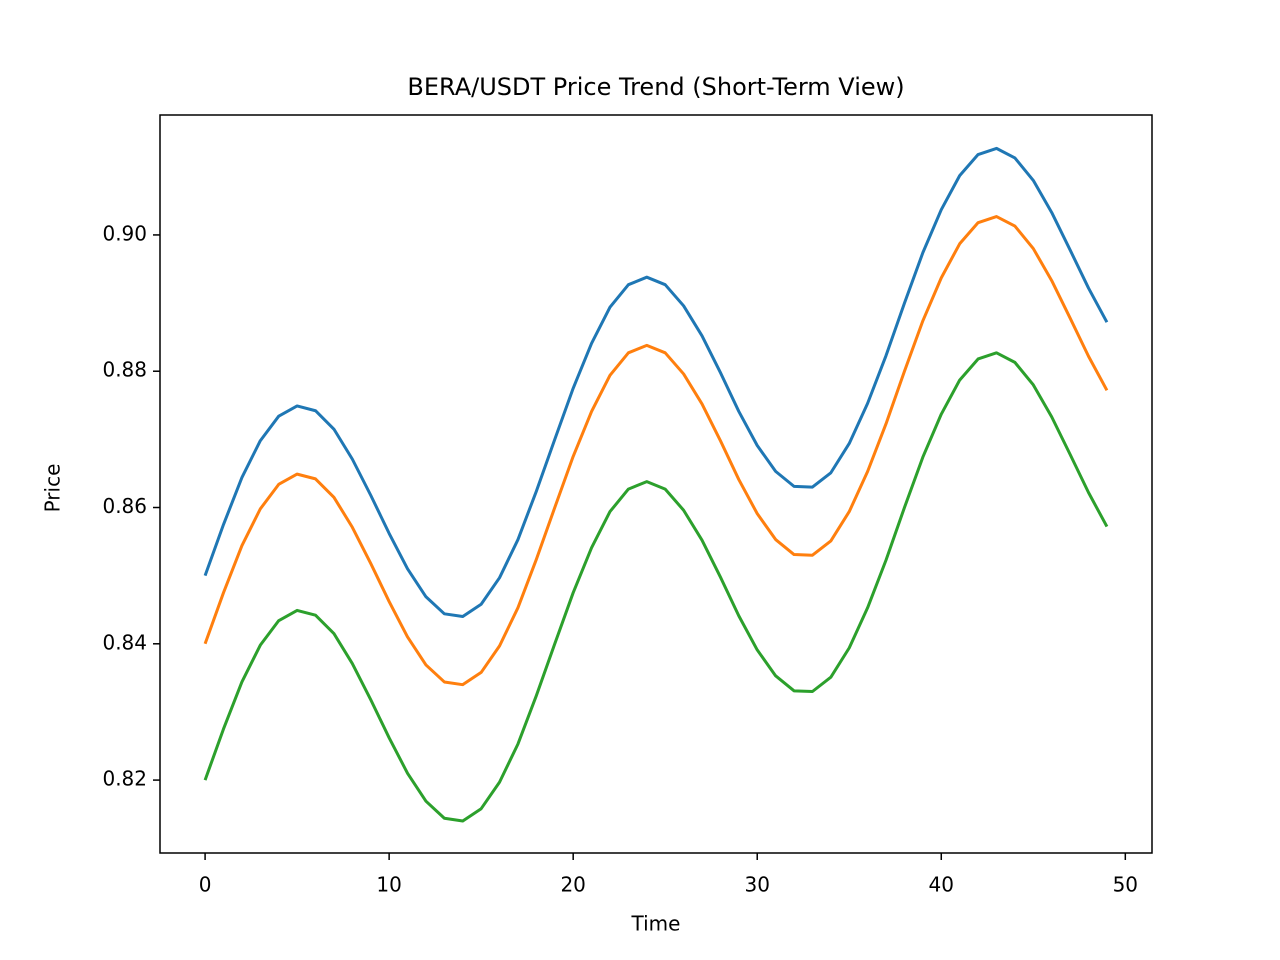  I want to click on chart-title: BERA/USDT Price Trend (Short-Term View), so click(655, 87).